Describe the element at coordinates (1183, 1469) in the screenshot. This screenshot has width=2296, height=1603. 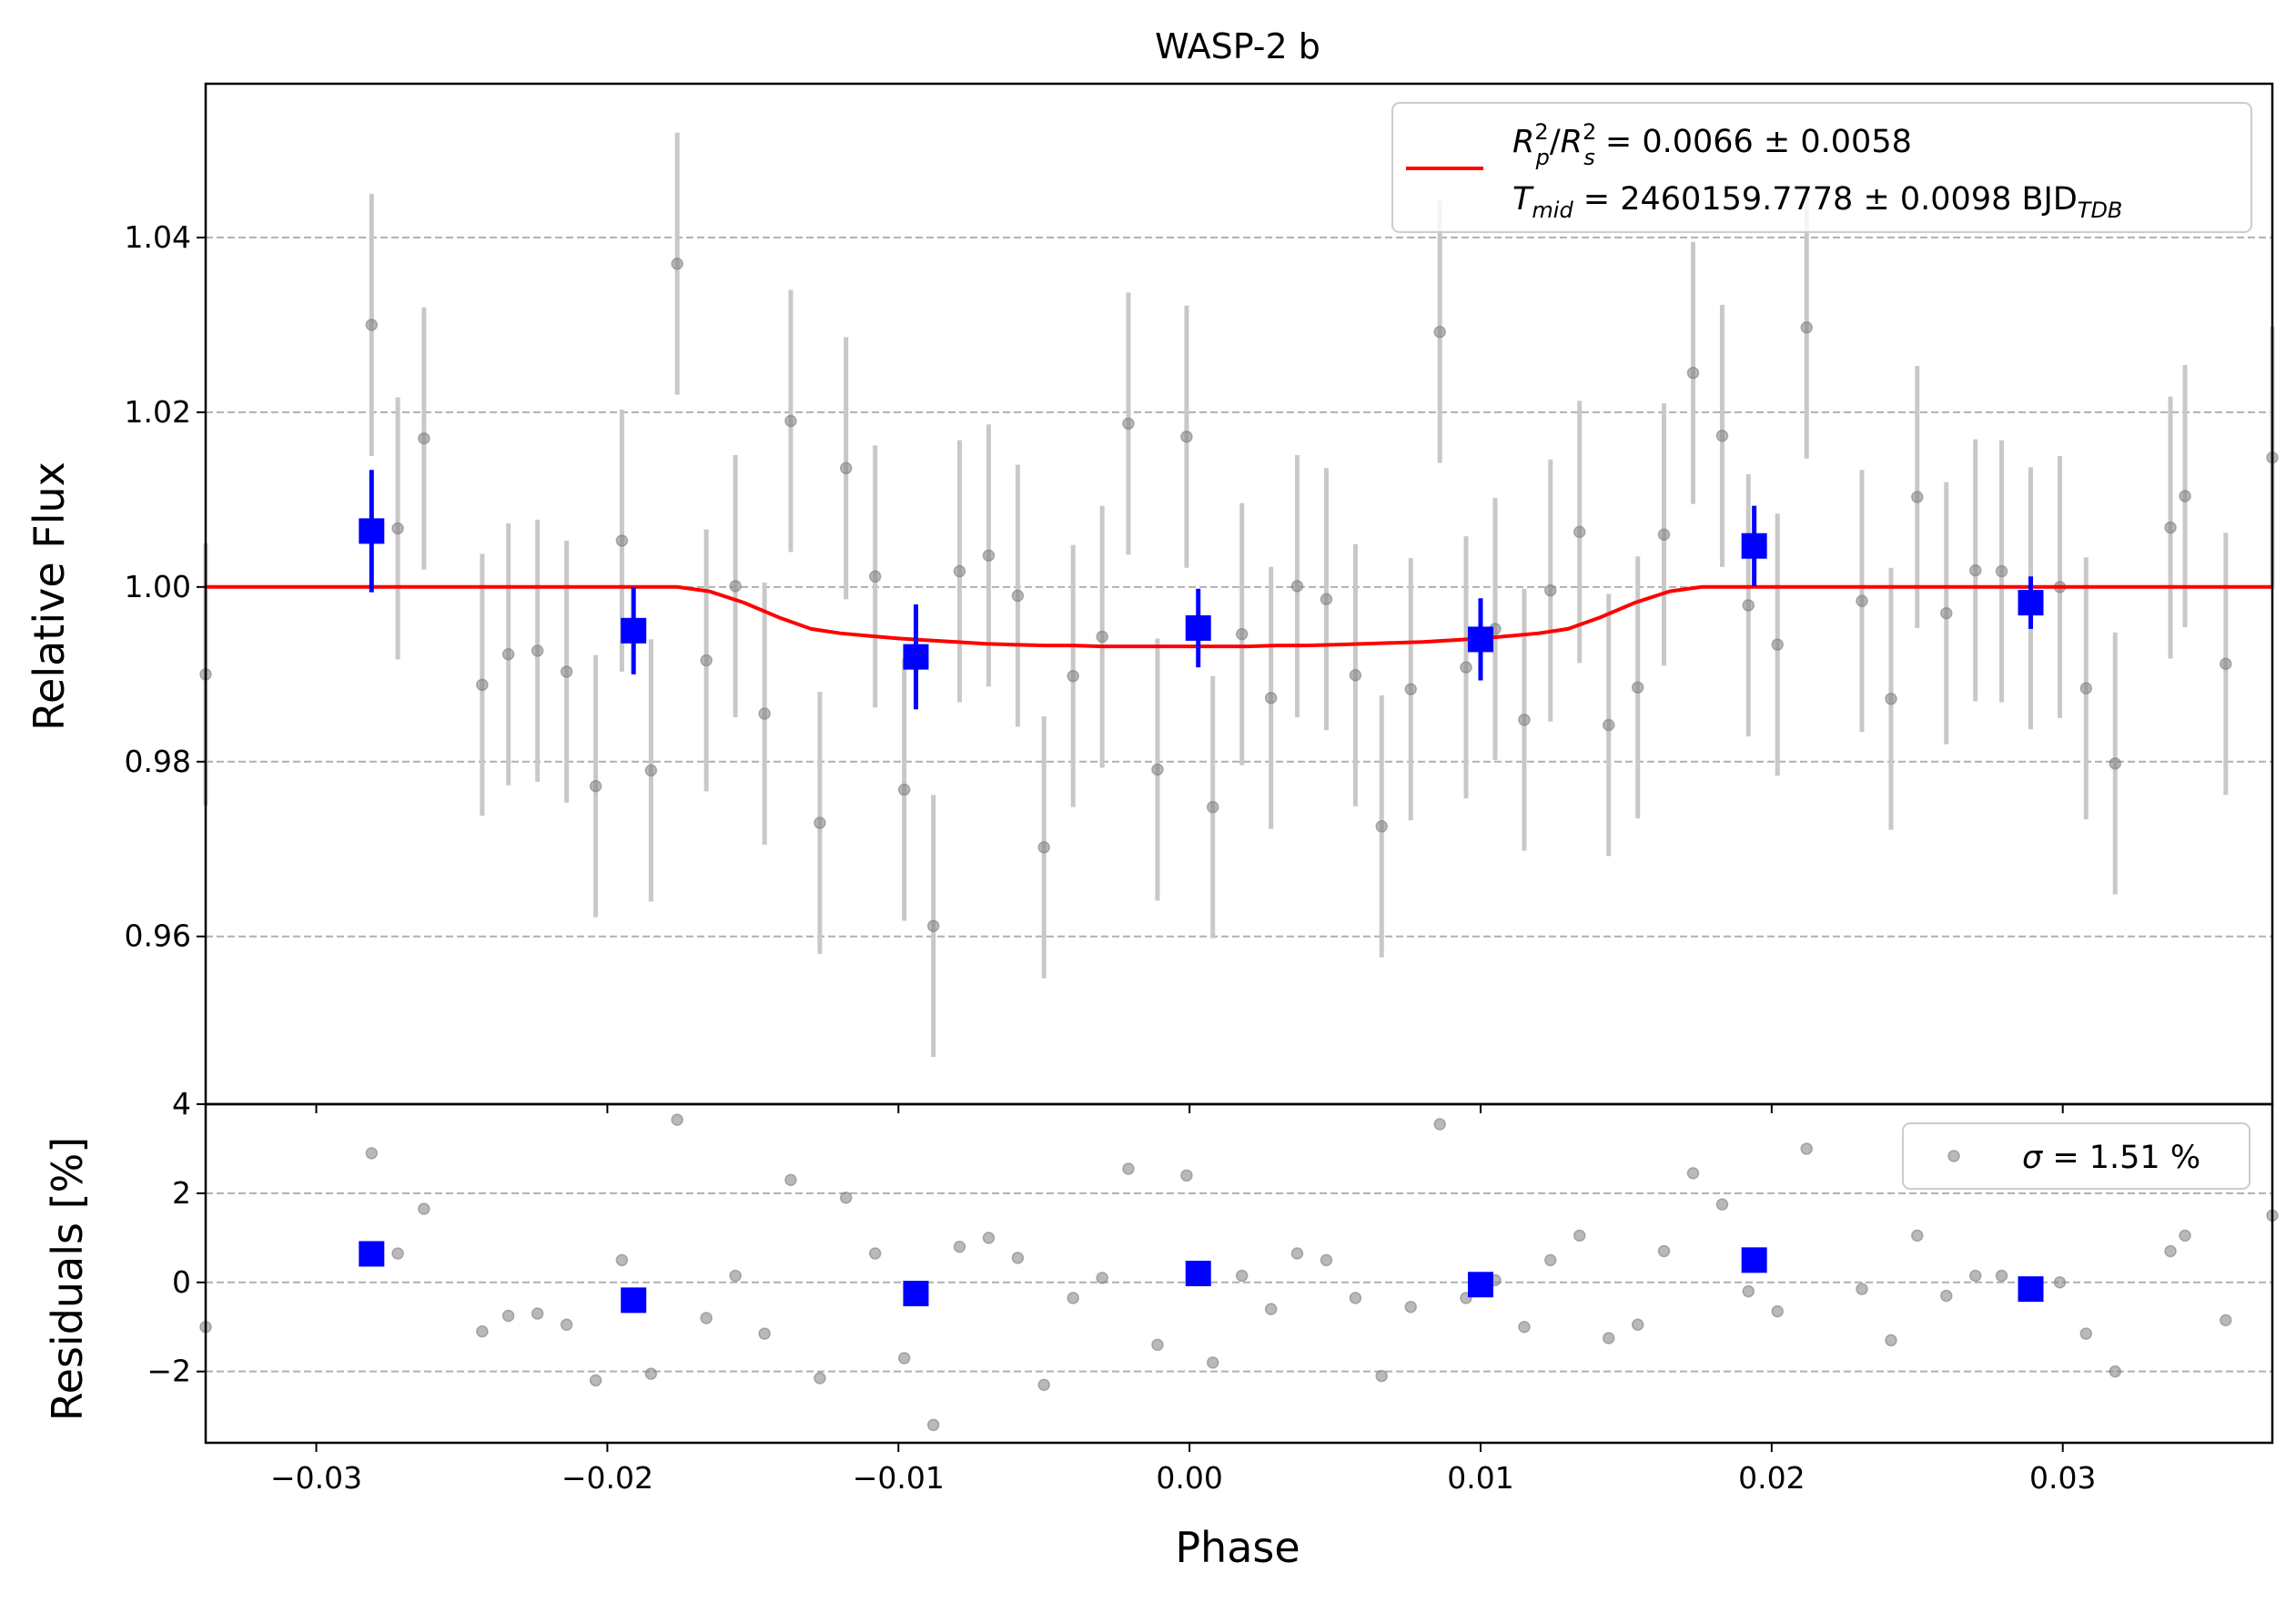
I see `bottom-x-ticks: −0.03 −0.02 −0.01 0.00 0.01 0.02 0.03` at that location.